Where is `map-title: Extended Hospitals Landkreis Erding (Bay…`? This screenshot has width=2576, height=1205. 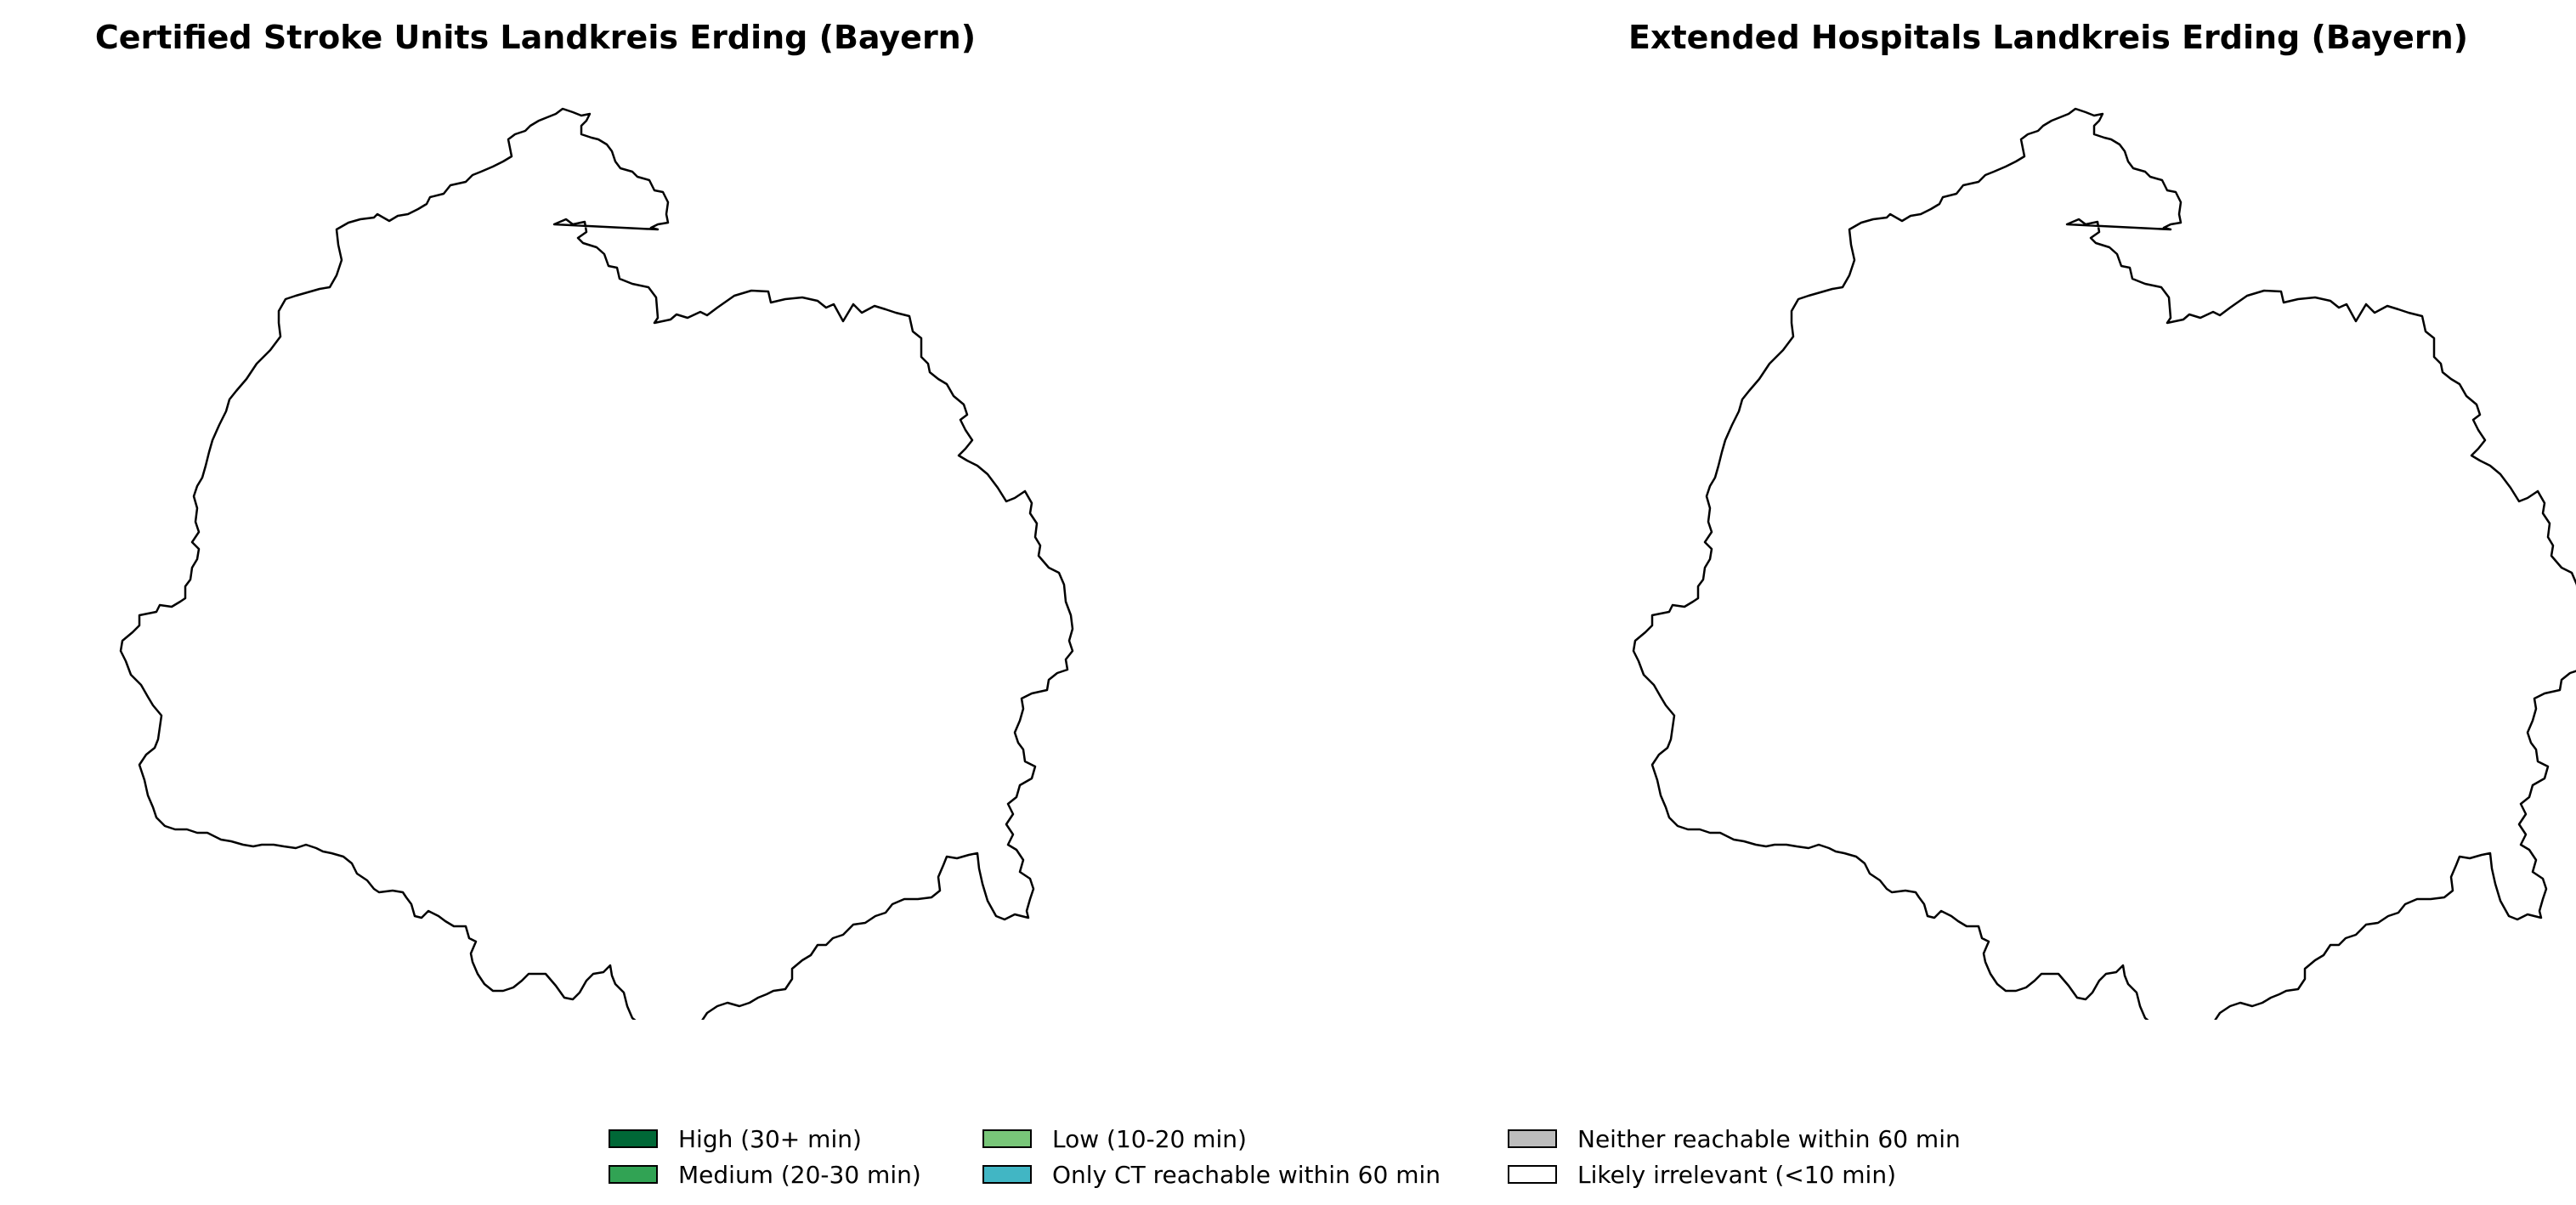 map-title: Extended Hospitals Landkreis Erding (Bay… is located at coordinates (2048, 37).